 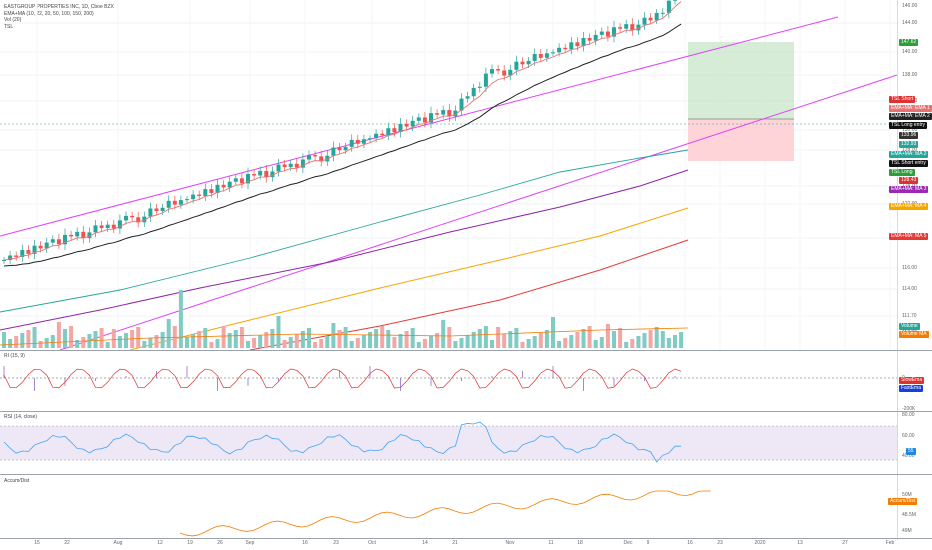 I want to click on price-tick: 114.00, so click(x=909, y=289).